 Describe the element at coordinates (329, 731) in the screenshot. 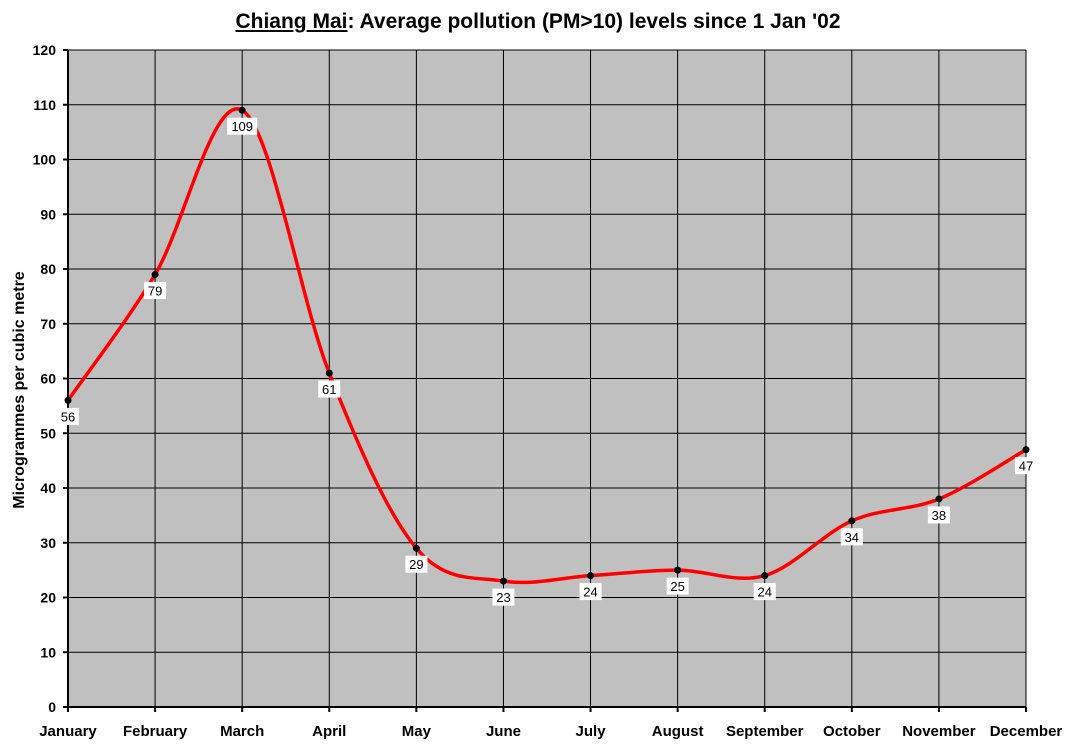

I see `x-tick-label: April` at that location.